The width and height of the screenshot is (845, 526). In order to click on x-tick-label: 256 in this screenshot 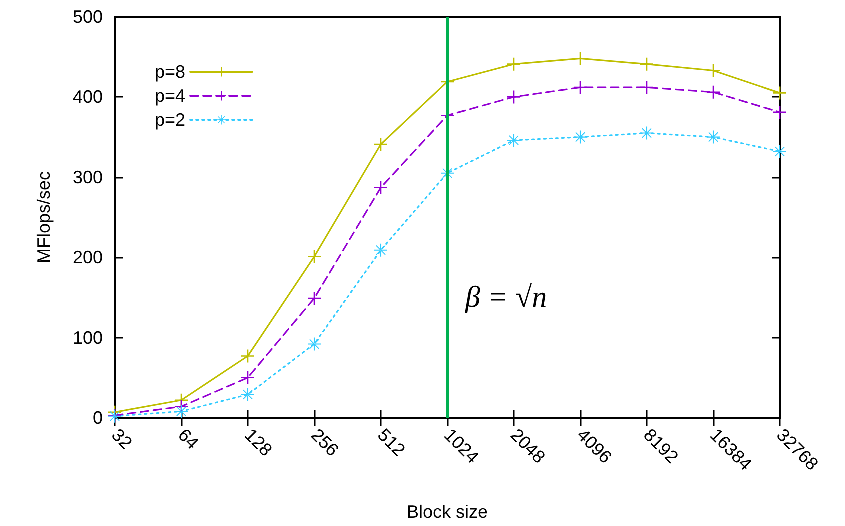, I will do `click(325, 442)`.